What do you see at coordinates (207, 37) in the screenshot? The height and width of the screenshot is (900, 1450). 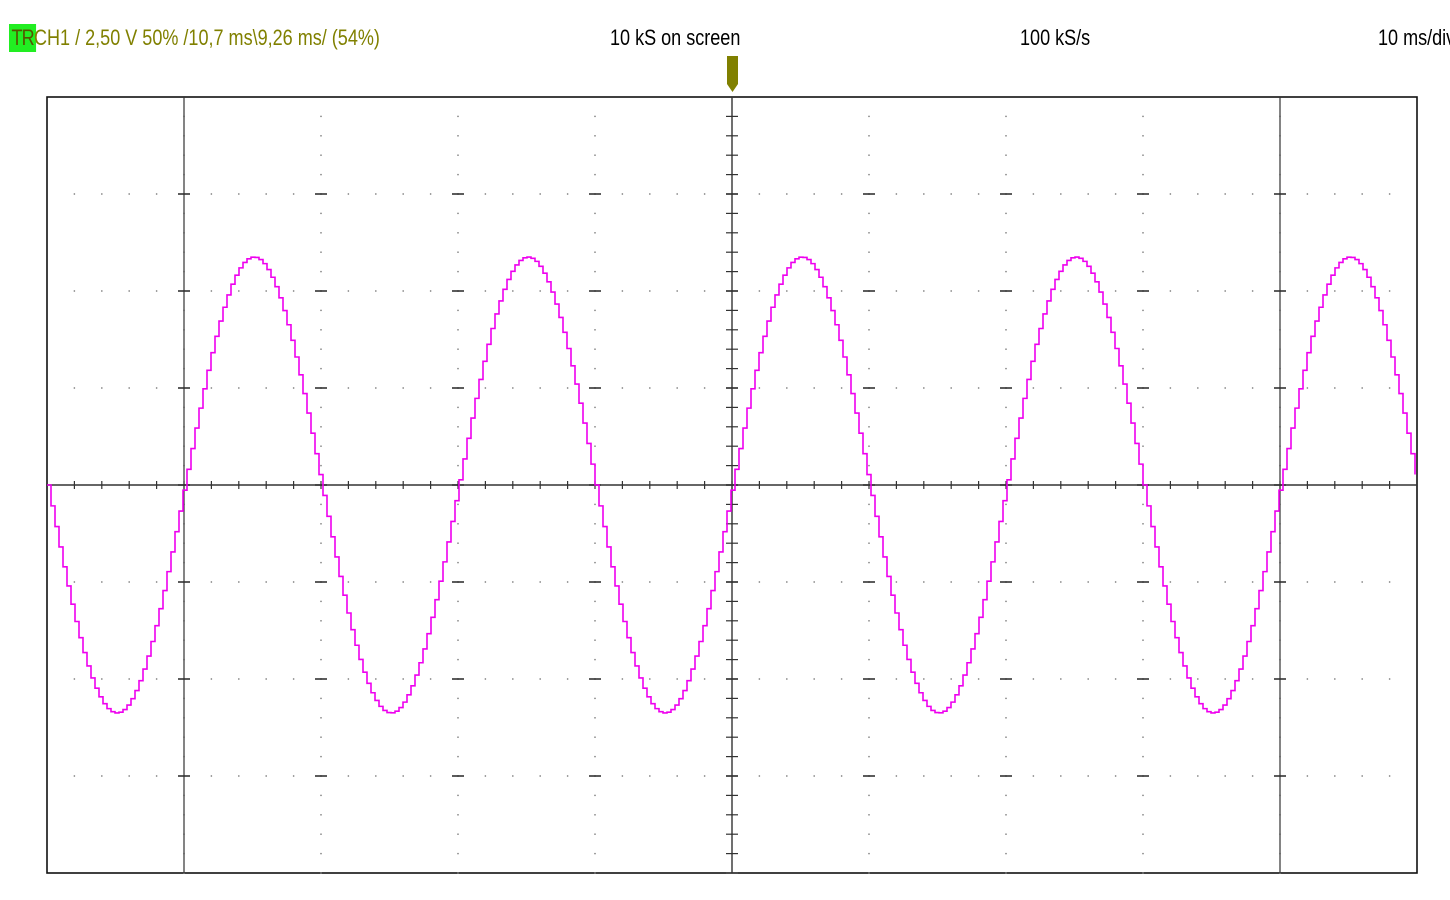 I see `trigger-settings-readout: CH1 / 2,50 V 50% /10,7 ms\9,26 ms/ (54%)` at bounding box center [207, 37].